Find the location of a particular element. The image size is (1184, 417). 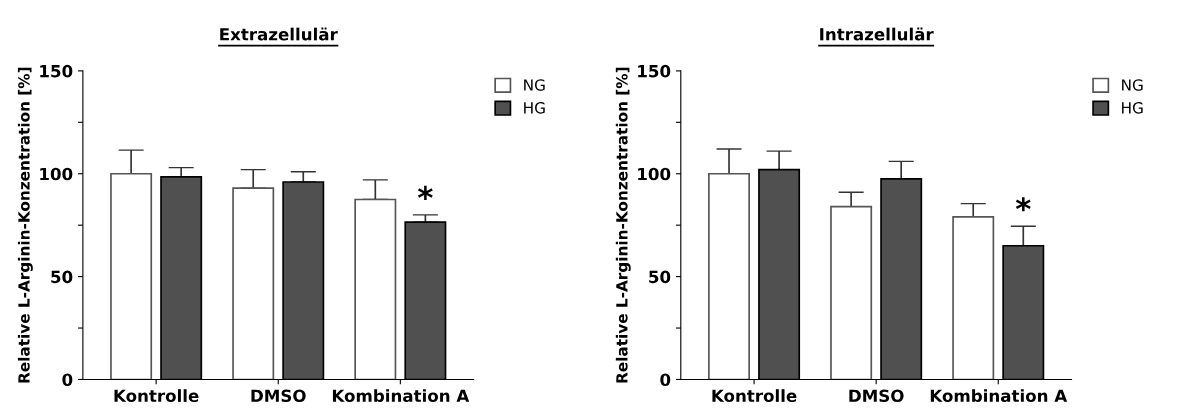

chart-title: Intrazellulär is located at coordinates (877, 34).